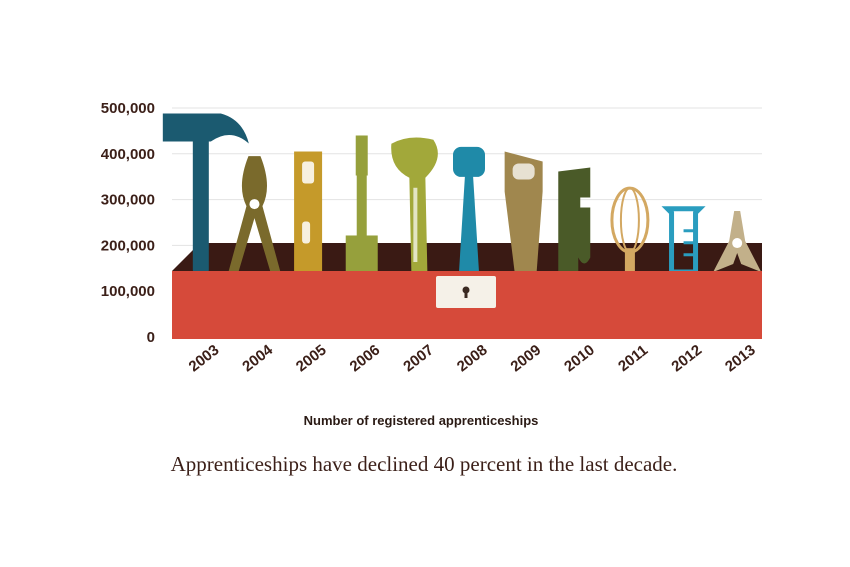 This screenshot has height=567, width=850. Describe the element at coordinates (740, 358) in the screenshot. I see `x-tick-label: 2013` at that location.